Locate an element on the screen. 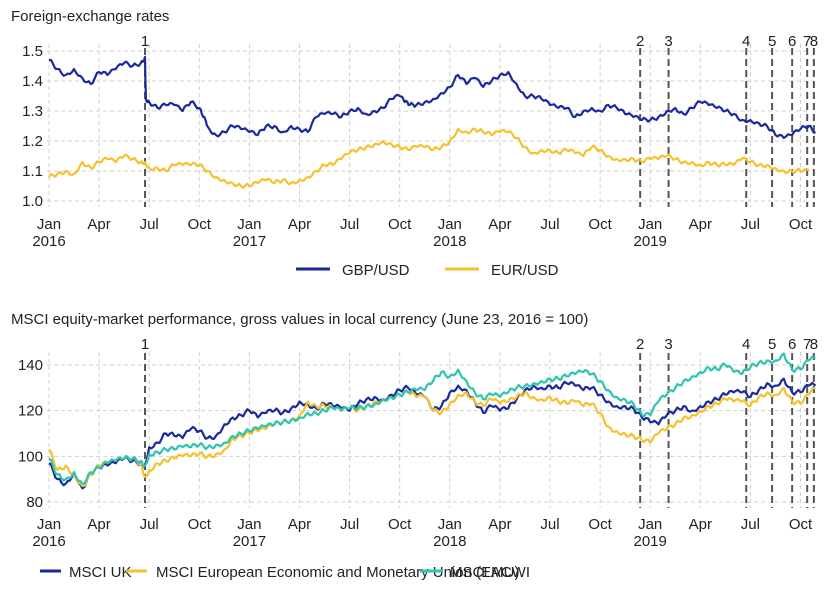  legend-label-gbp-usd: GBP/USD is located at coordinates (376, 270).